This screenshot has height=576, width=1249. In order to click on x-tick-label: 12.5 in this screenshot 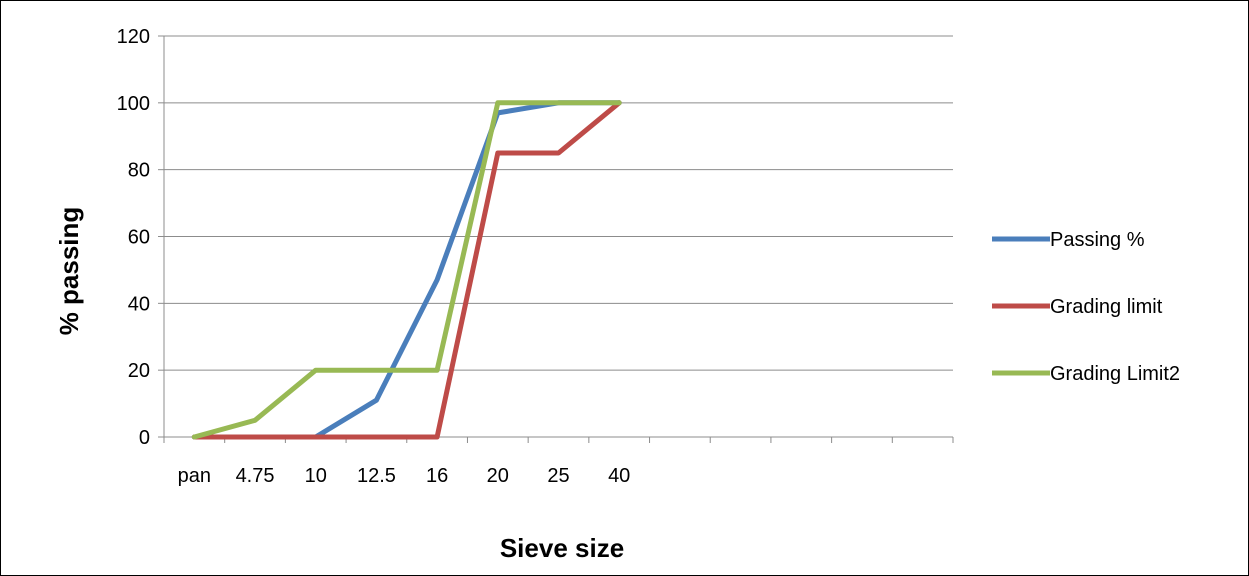, I will do `click(376, 476)`.